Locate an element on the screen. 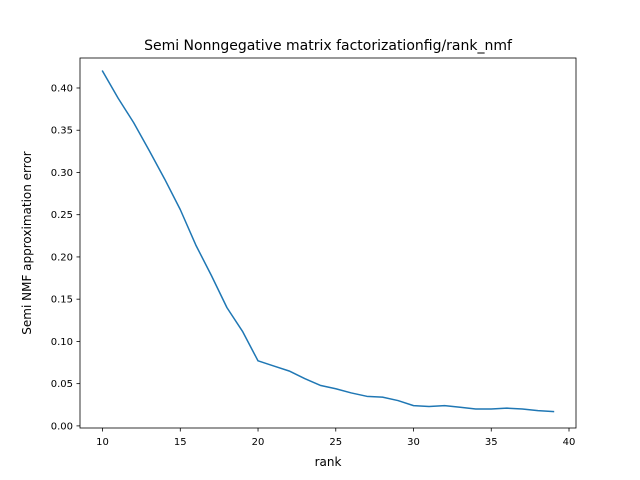 Image resolution: width=640 pixels, height=480 pixels. x-tick-label: 25 is located at coordinates (335, 442).